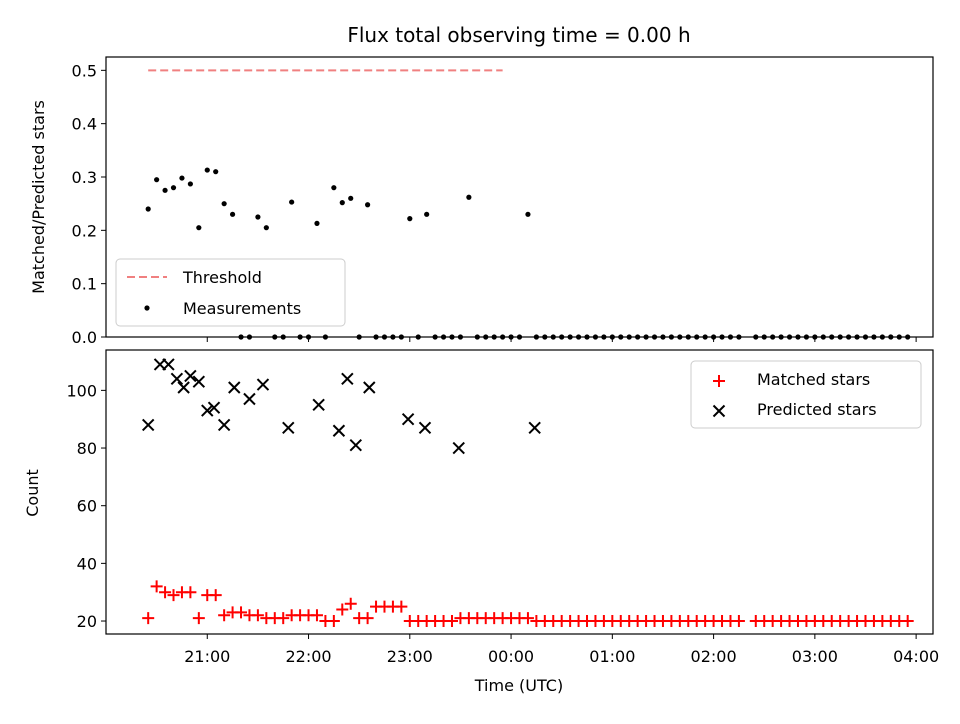 The height and width of the screenshot is (724, 960). I want to click on top-y-tick-label: 0.0, so click(84, 337).